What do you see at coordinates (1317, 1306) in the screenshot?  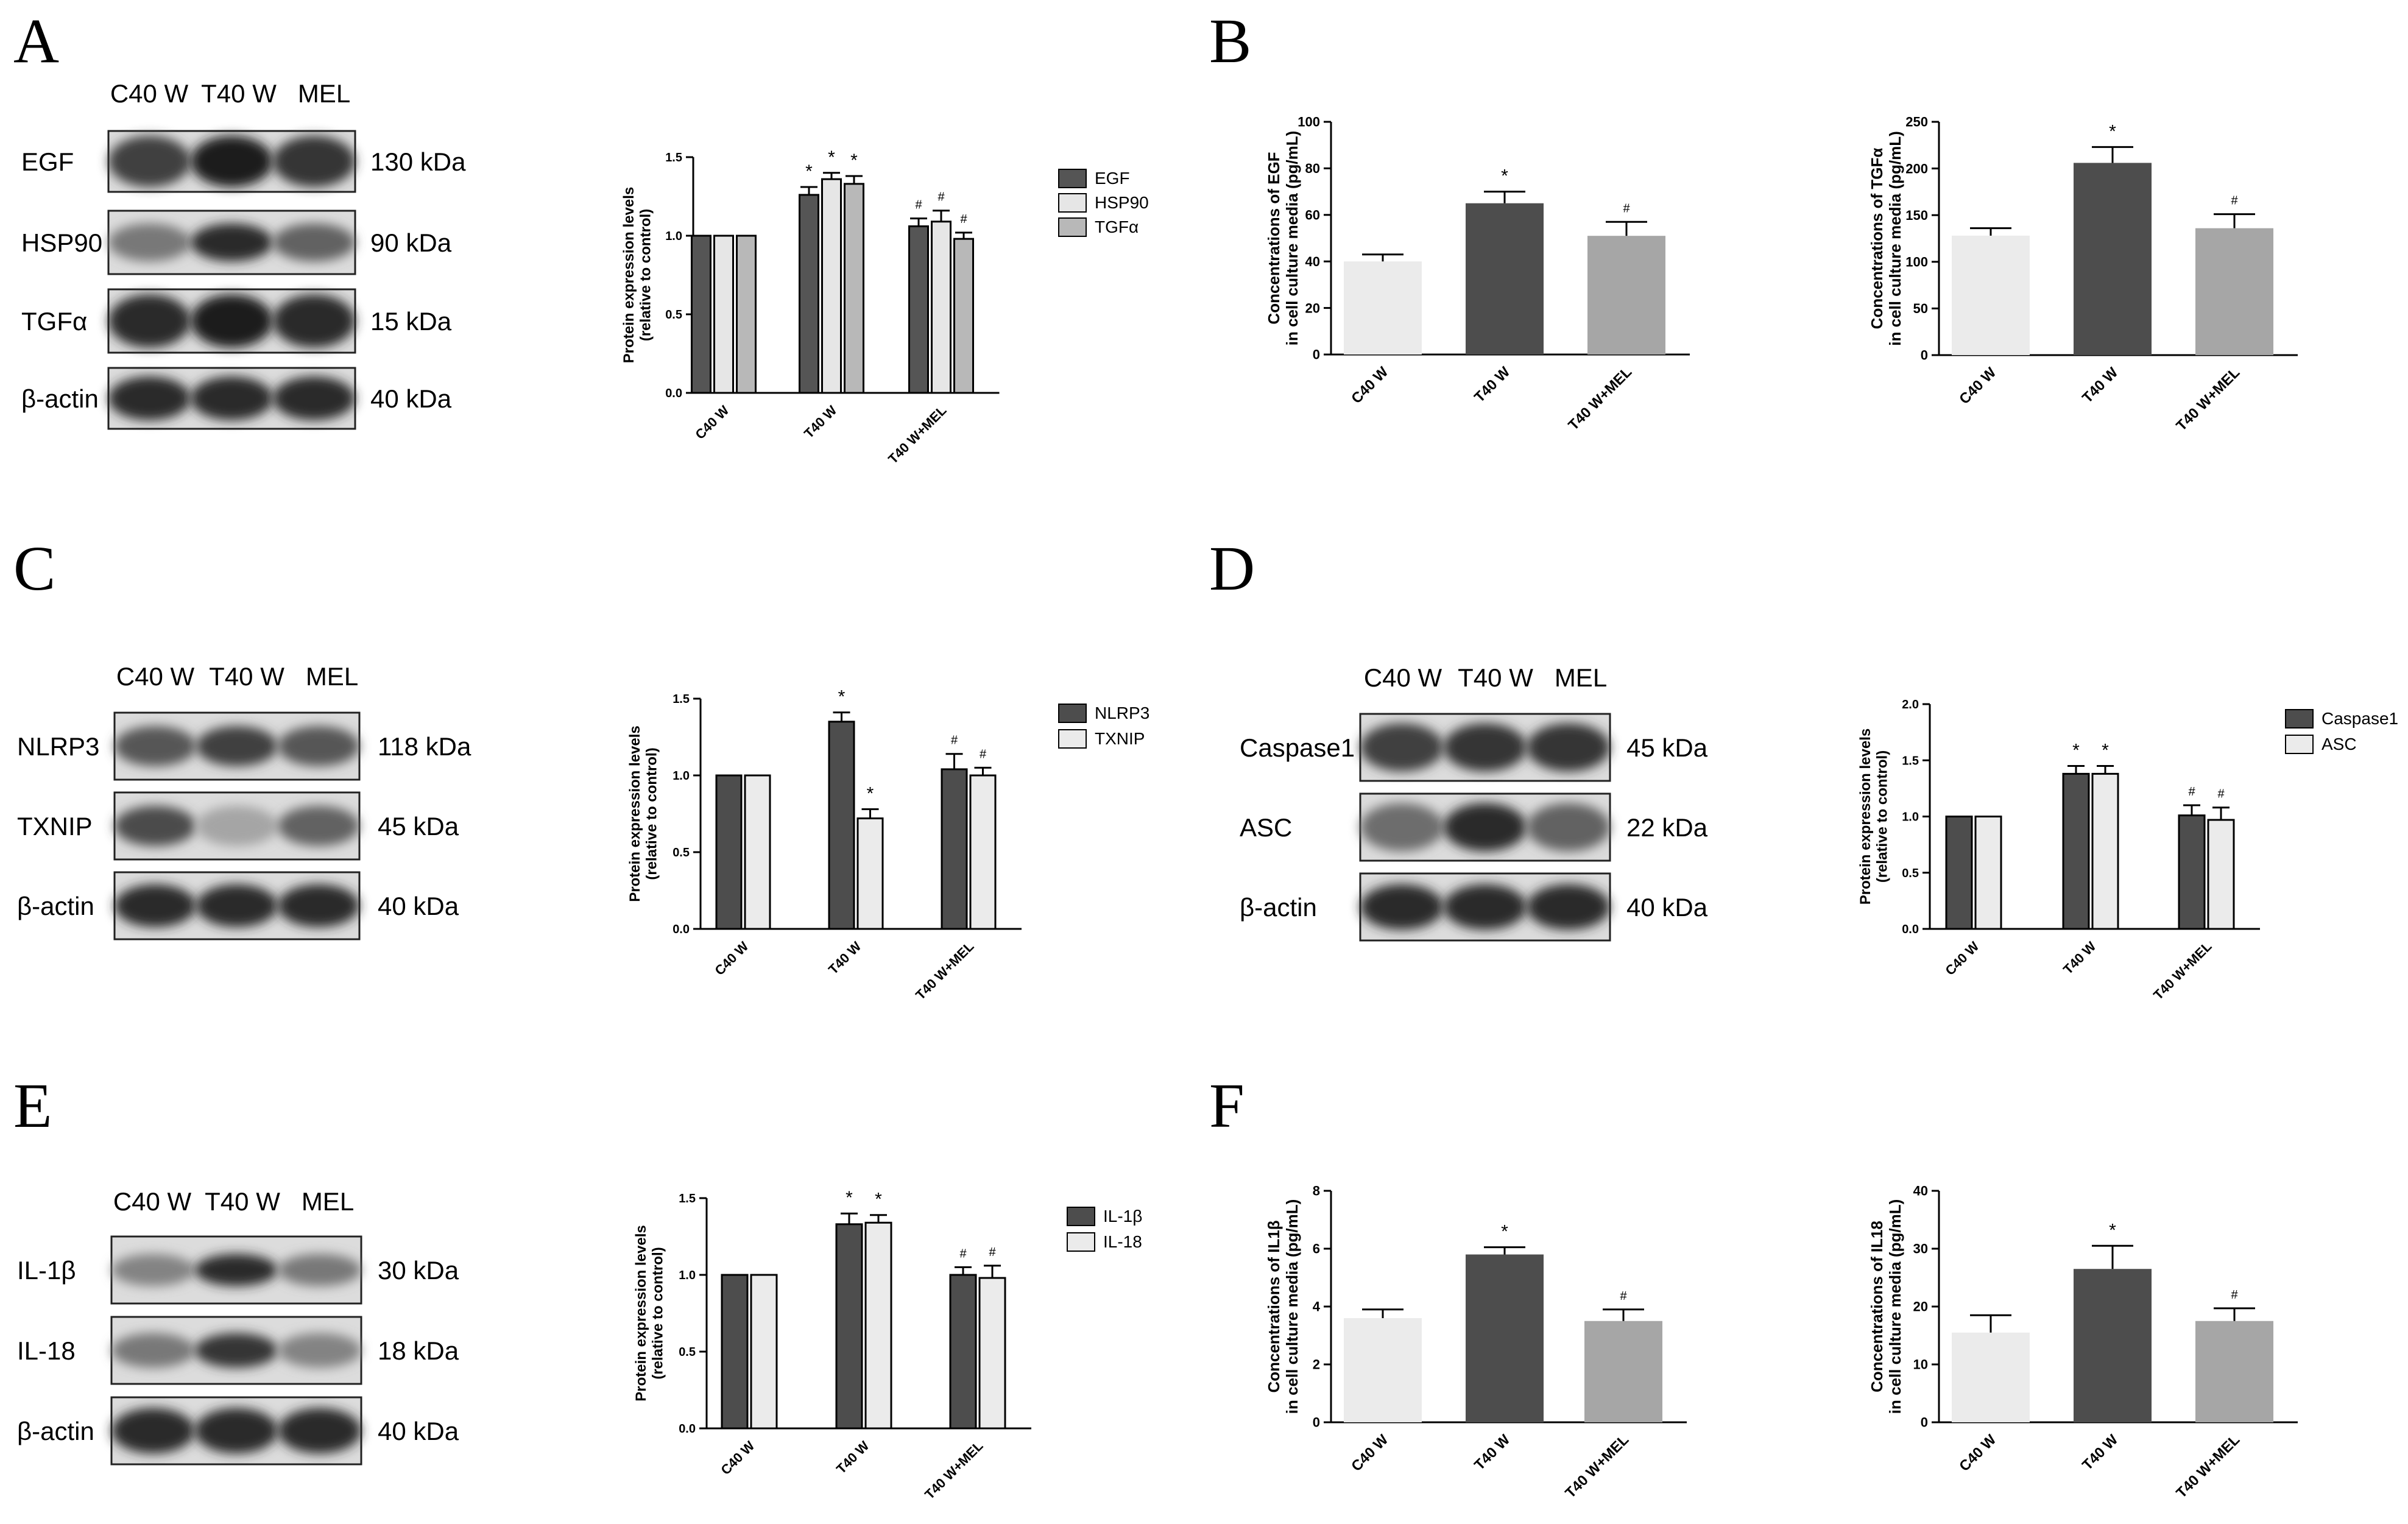 I see `y-tick-label: 4` at bounding box center [1317, 1306].